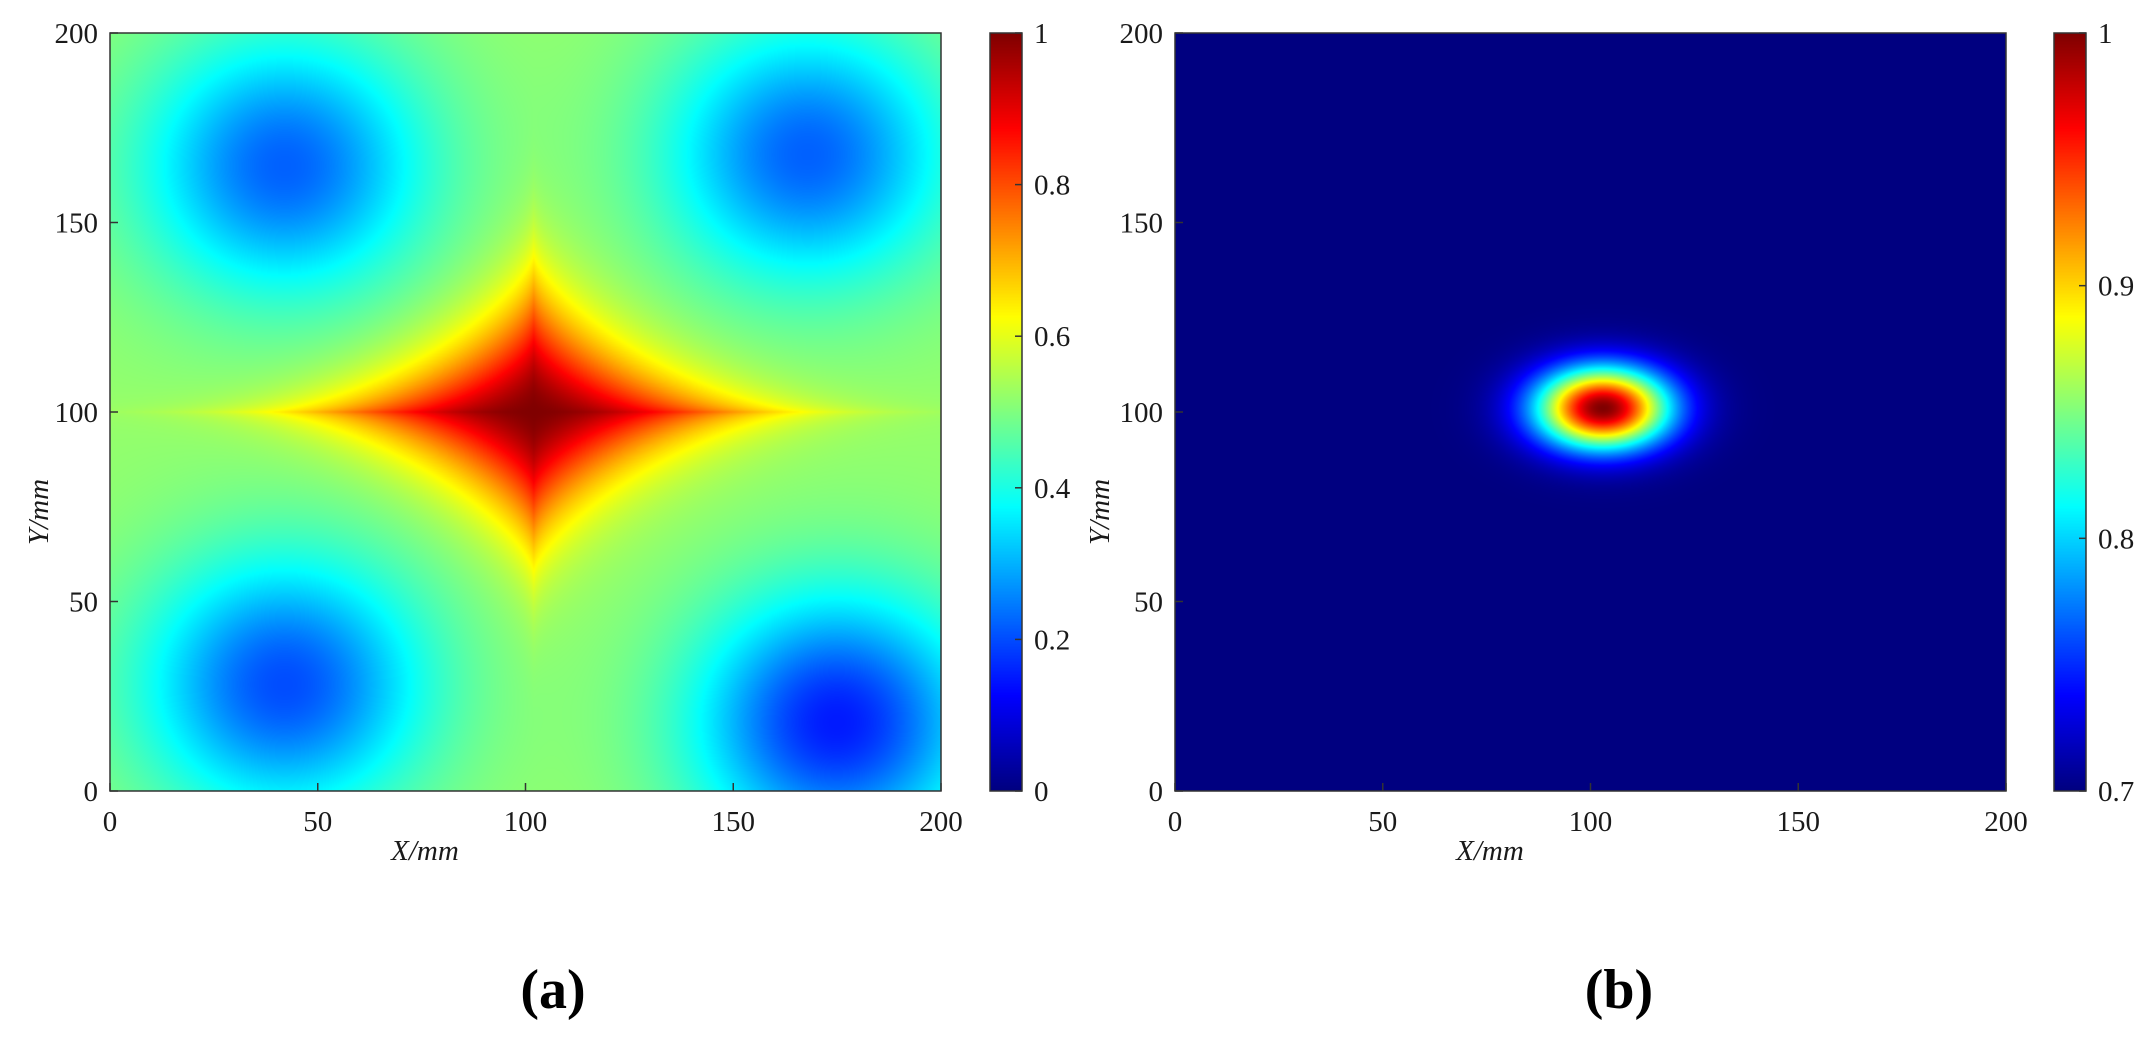 The image size is (2154, 1046). Describe the element at coordinates (1489, 851) in the screenshot. I see `x-axis-label-b: X/mm` at that location.